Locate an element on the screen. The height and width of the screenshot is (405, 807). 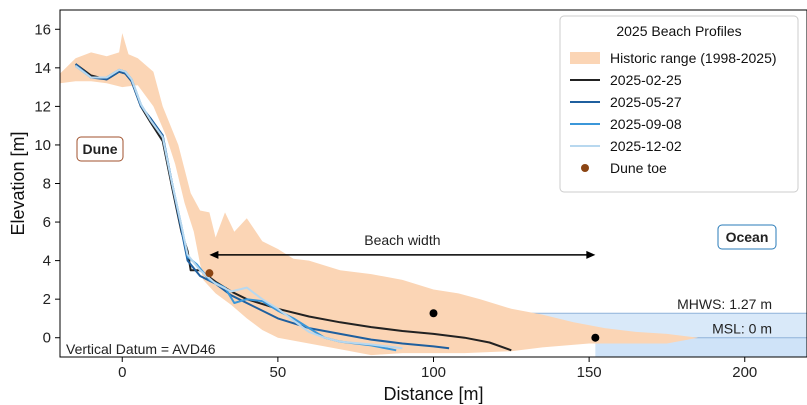
y-tick-label: 12 is located at coordinates (42, 106).